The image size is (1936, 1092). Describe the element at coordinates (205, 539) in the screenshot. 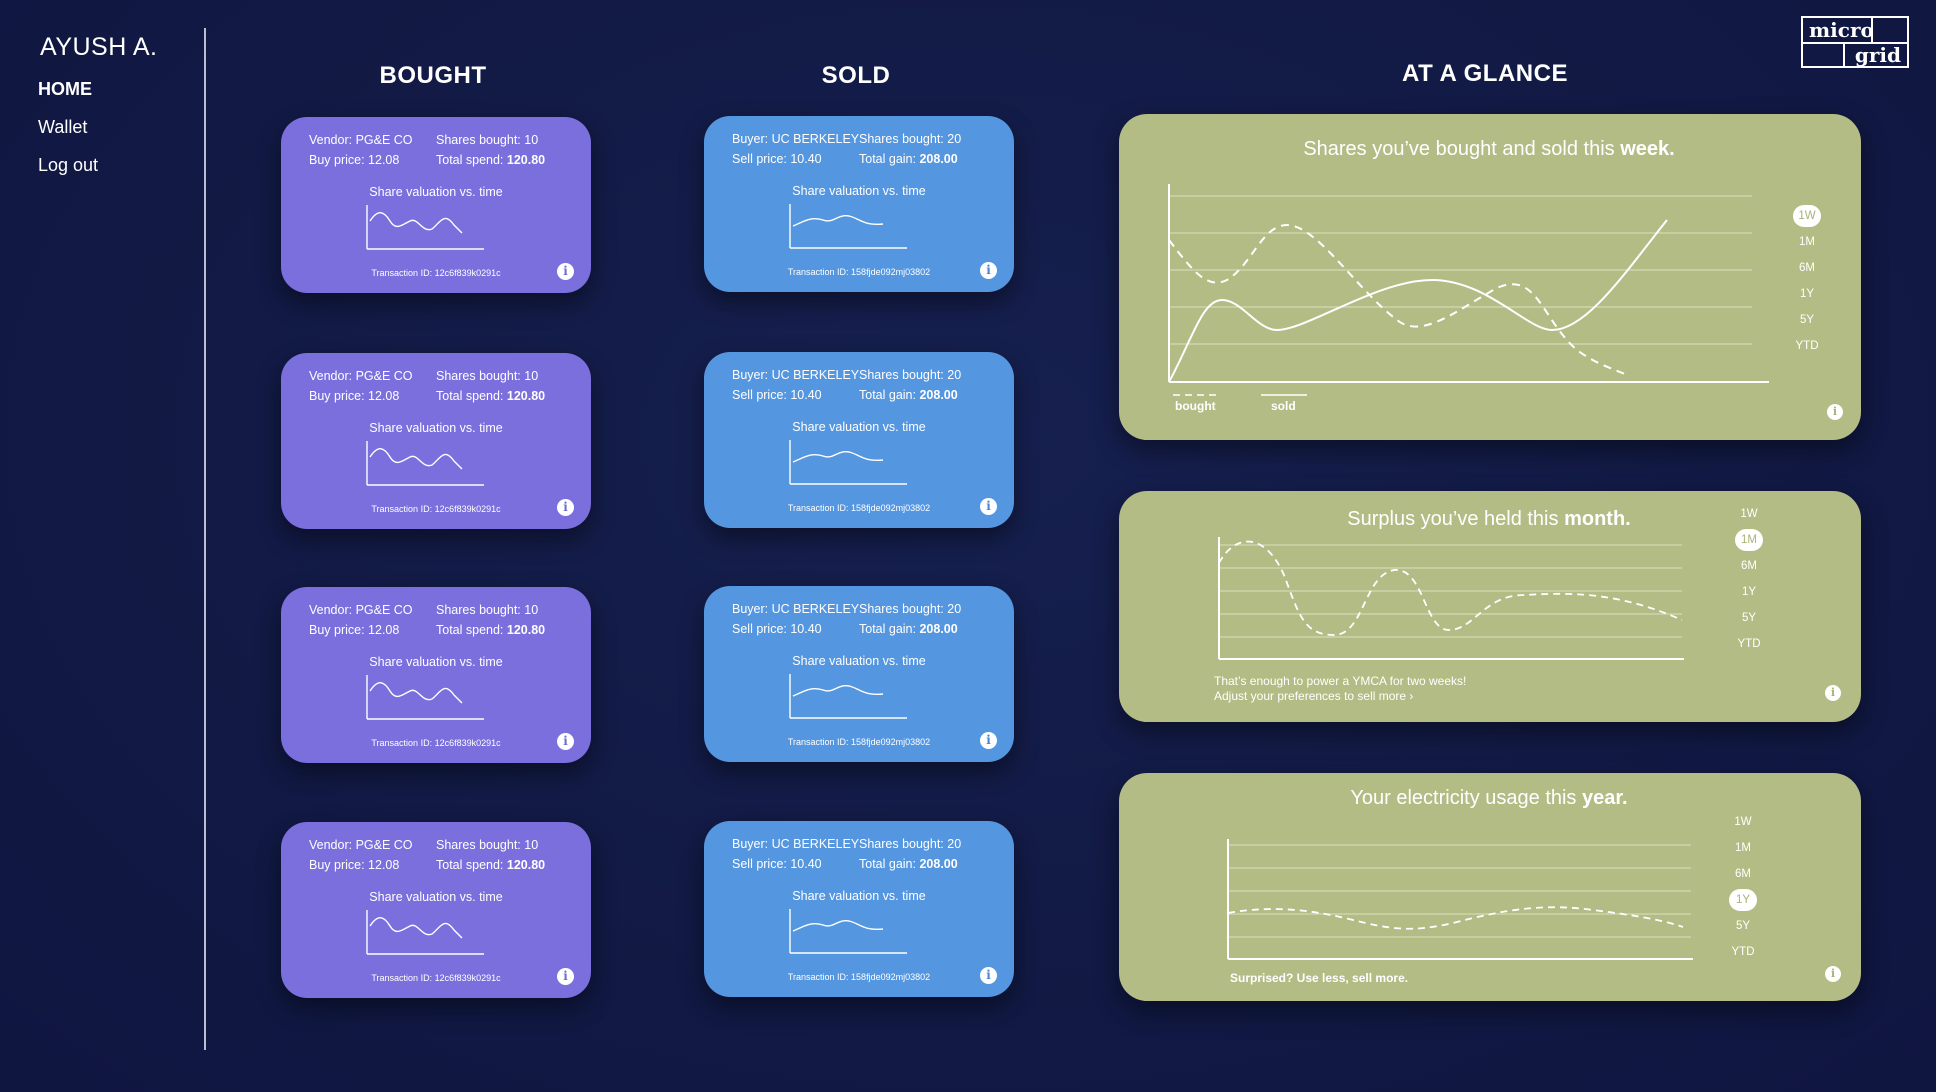

I see `sidebar-divider` at that location.